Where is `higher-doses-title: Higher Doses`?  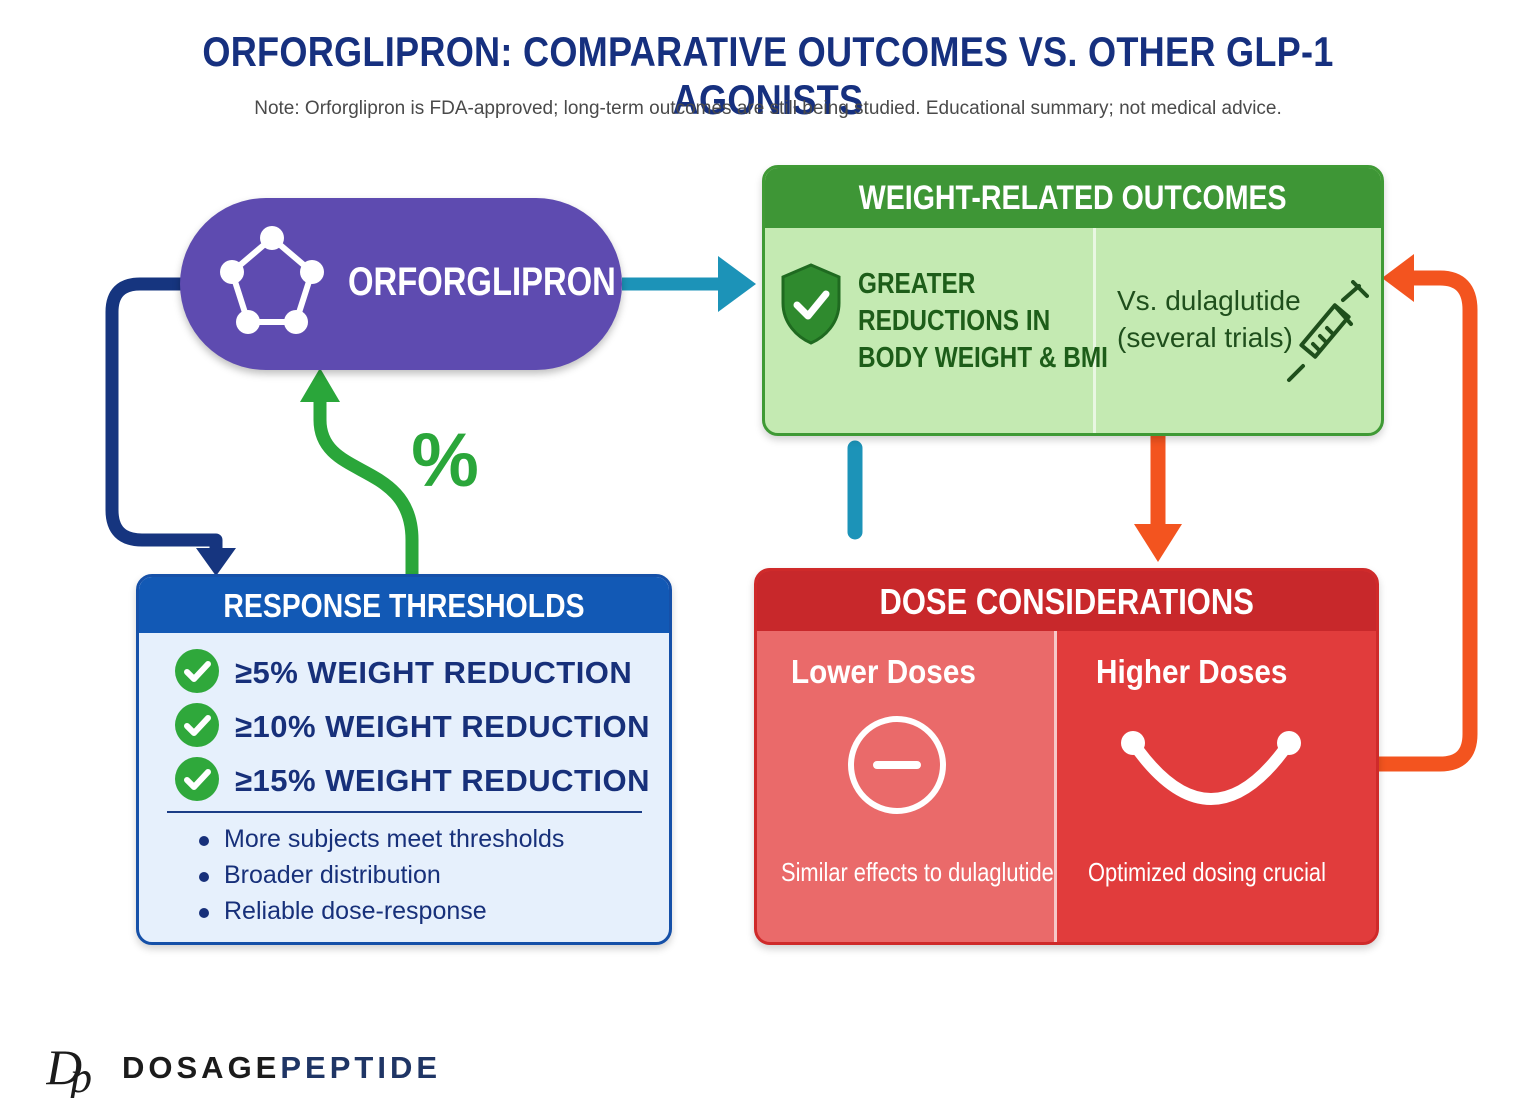
higher-doses-title: Higher Doses is located at coordinates (1192, 671).